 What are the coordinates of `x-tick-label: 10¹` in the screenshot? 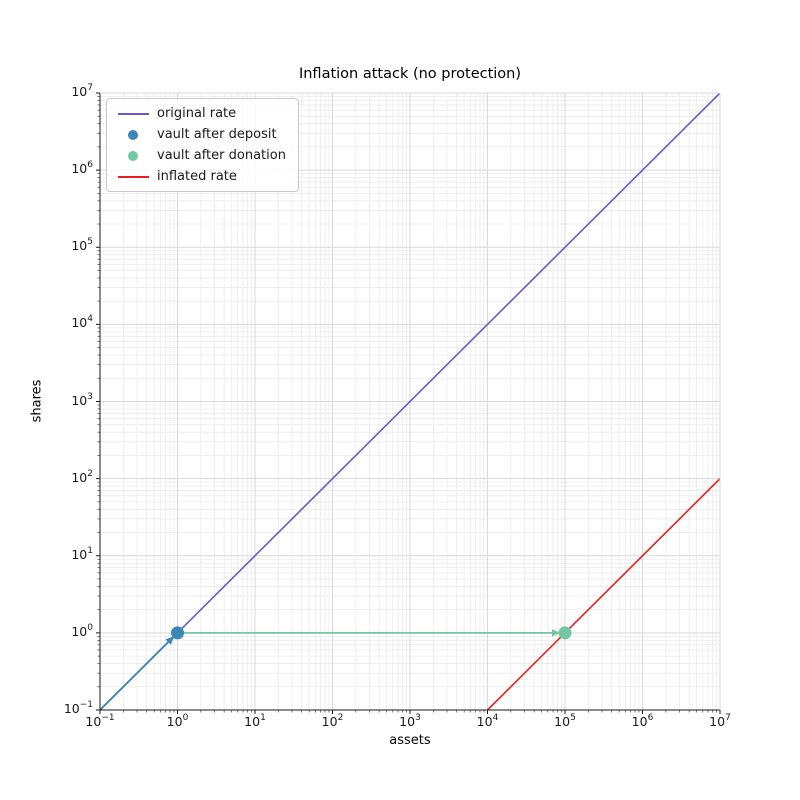 It's located at (255, 721).